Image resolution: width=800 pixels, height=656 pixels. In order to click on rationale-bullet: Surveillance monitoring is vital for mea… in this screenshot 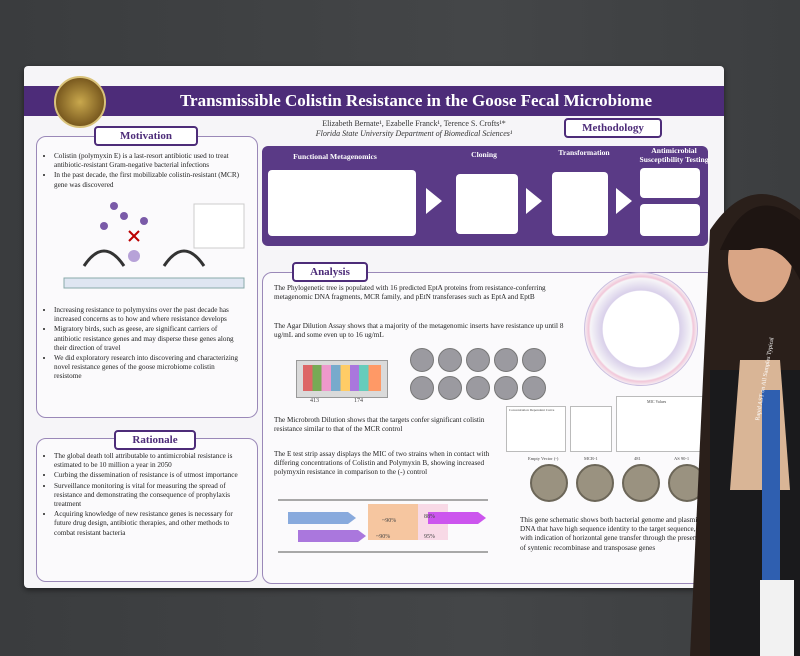, I will do `click(151, 496)`.